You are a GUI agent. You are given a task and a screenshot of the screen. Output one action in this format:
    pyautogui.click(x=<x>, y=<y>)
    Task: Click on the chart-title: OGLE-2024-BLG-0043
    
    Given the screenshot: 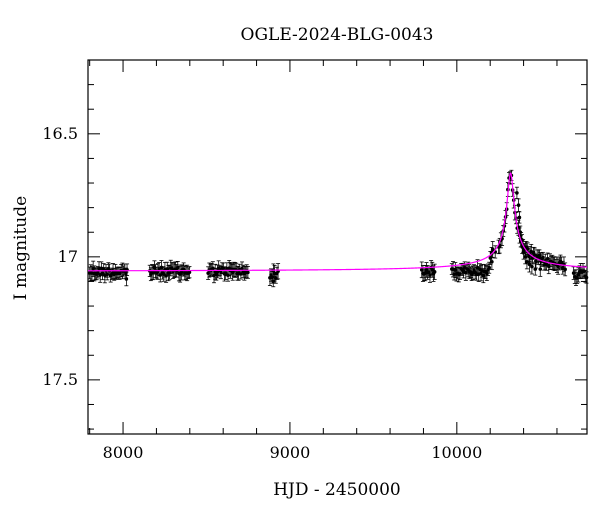 What is the action you would take?
    pyautogui.click(x=337, y=35)
    